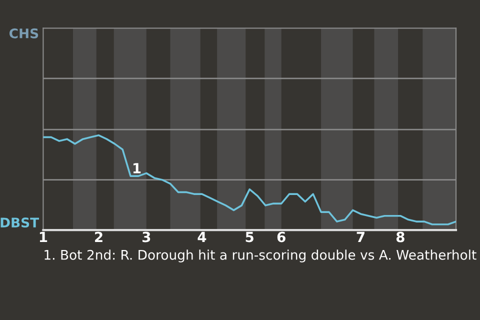  Describe the element at coordinates (98, 237) in the screenshot. I see `x-tick-label: 2` at that location.